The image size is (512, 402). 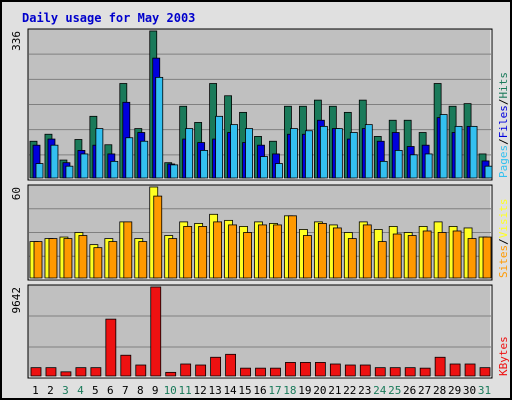 What do you see at coordinates (349, 390) in the screenshot?
I see `x-tick-label: 22` at bounding box center [349, 390].